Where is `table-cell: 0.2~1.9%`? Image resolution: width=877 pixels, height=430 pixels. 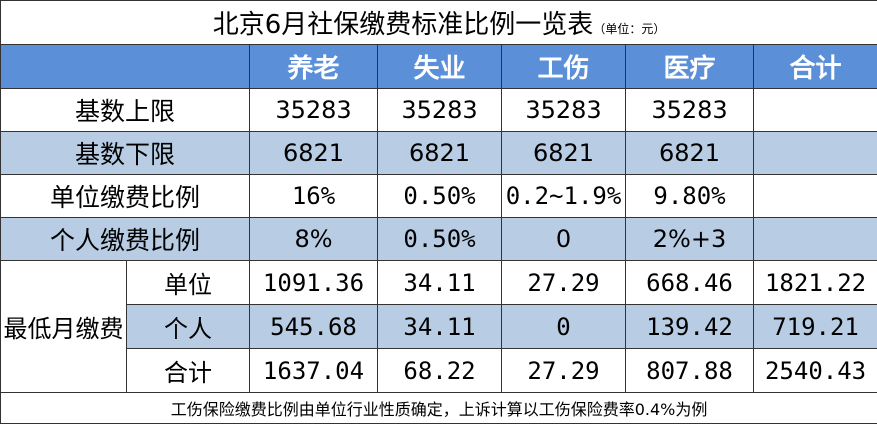
table-cell: 0.2~1.9% is located at coordinates (563, 196).